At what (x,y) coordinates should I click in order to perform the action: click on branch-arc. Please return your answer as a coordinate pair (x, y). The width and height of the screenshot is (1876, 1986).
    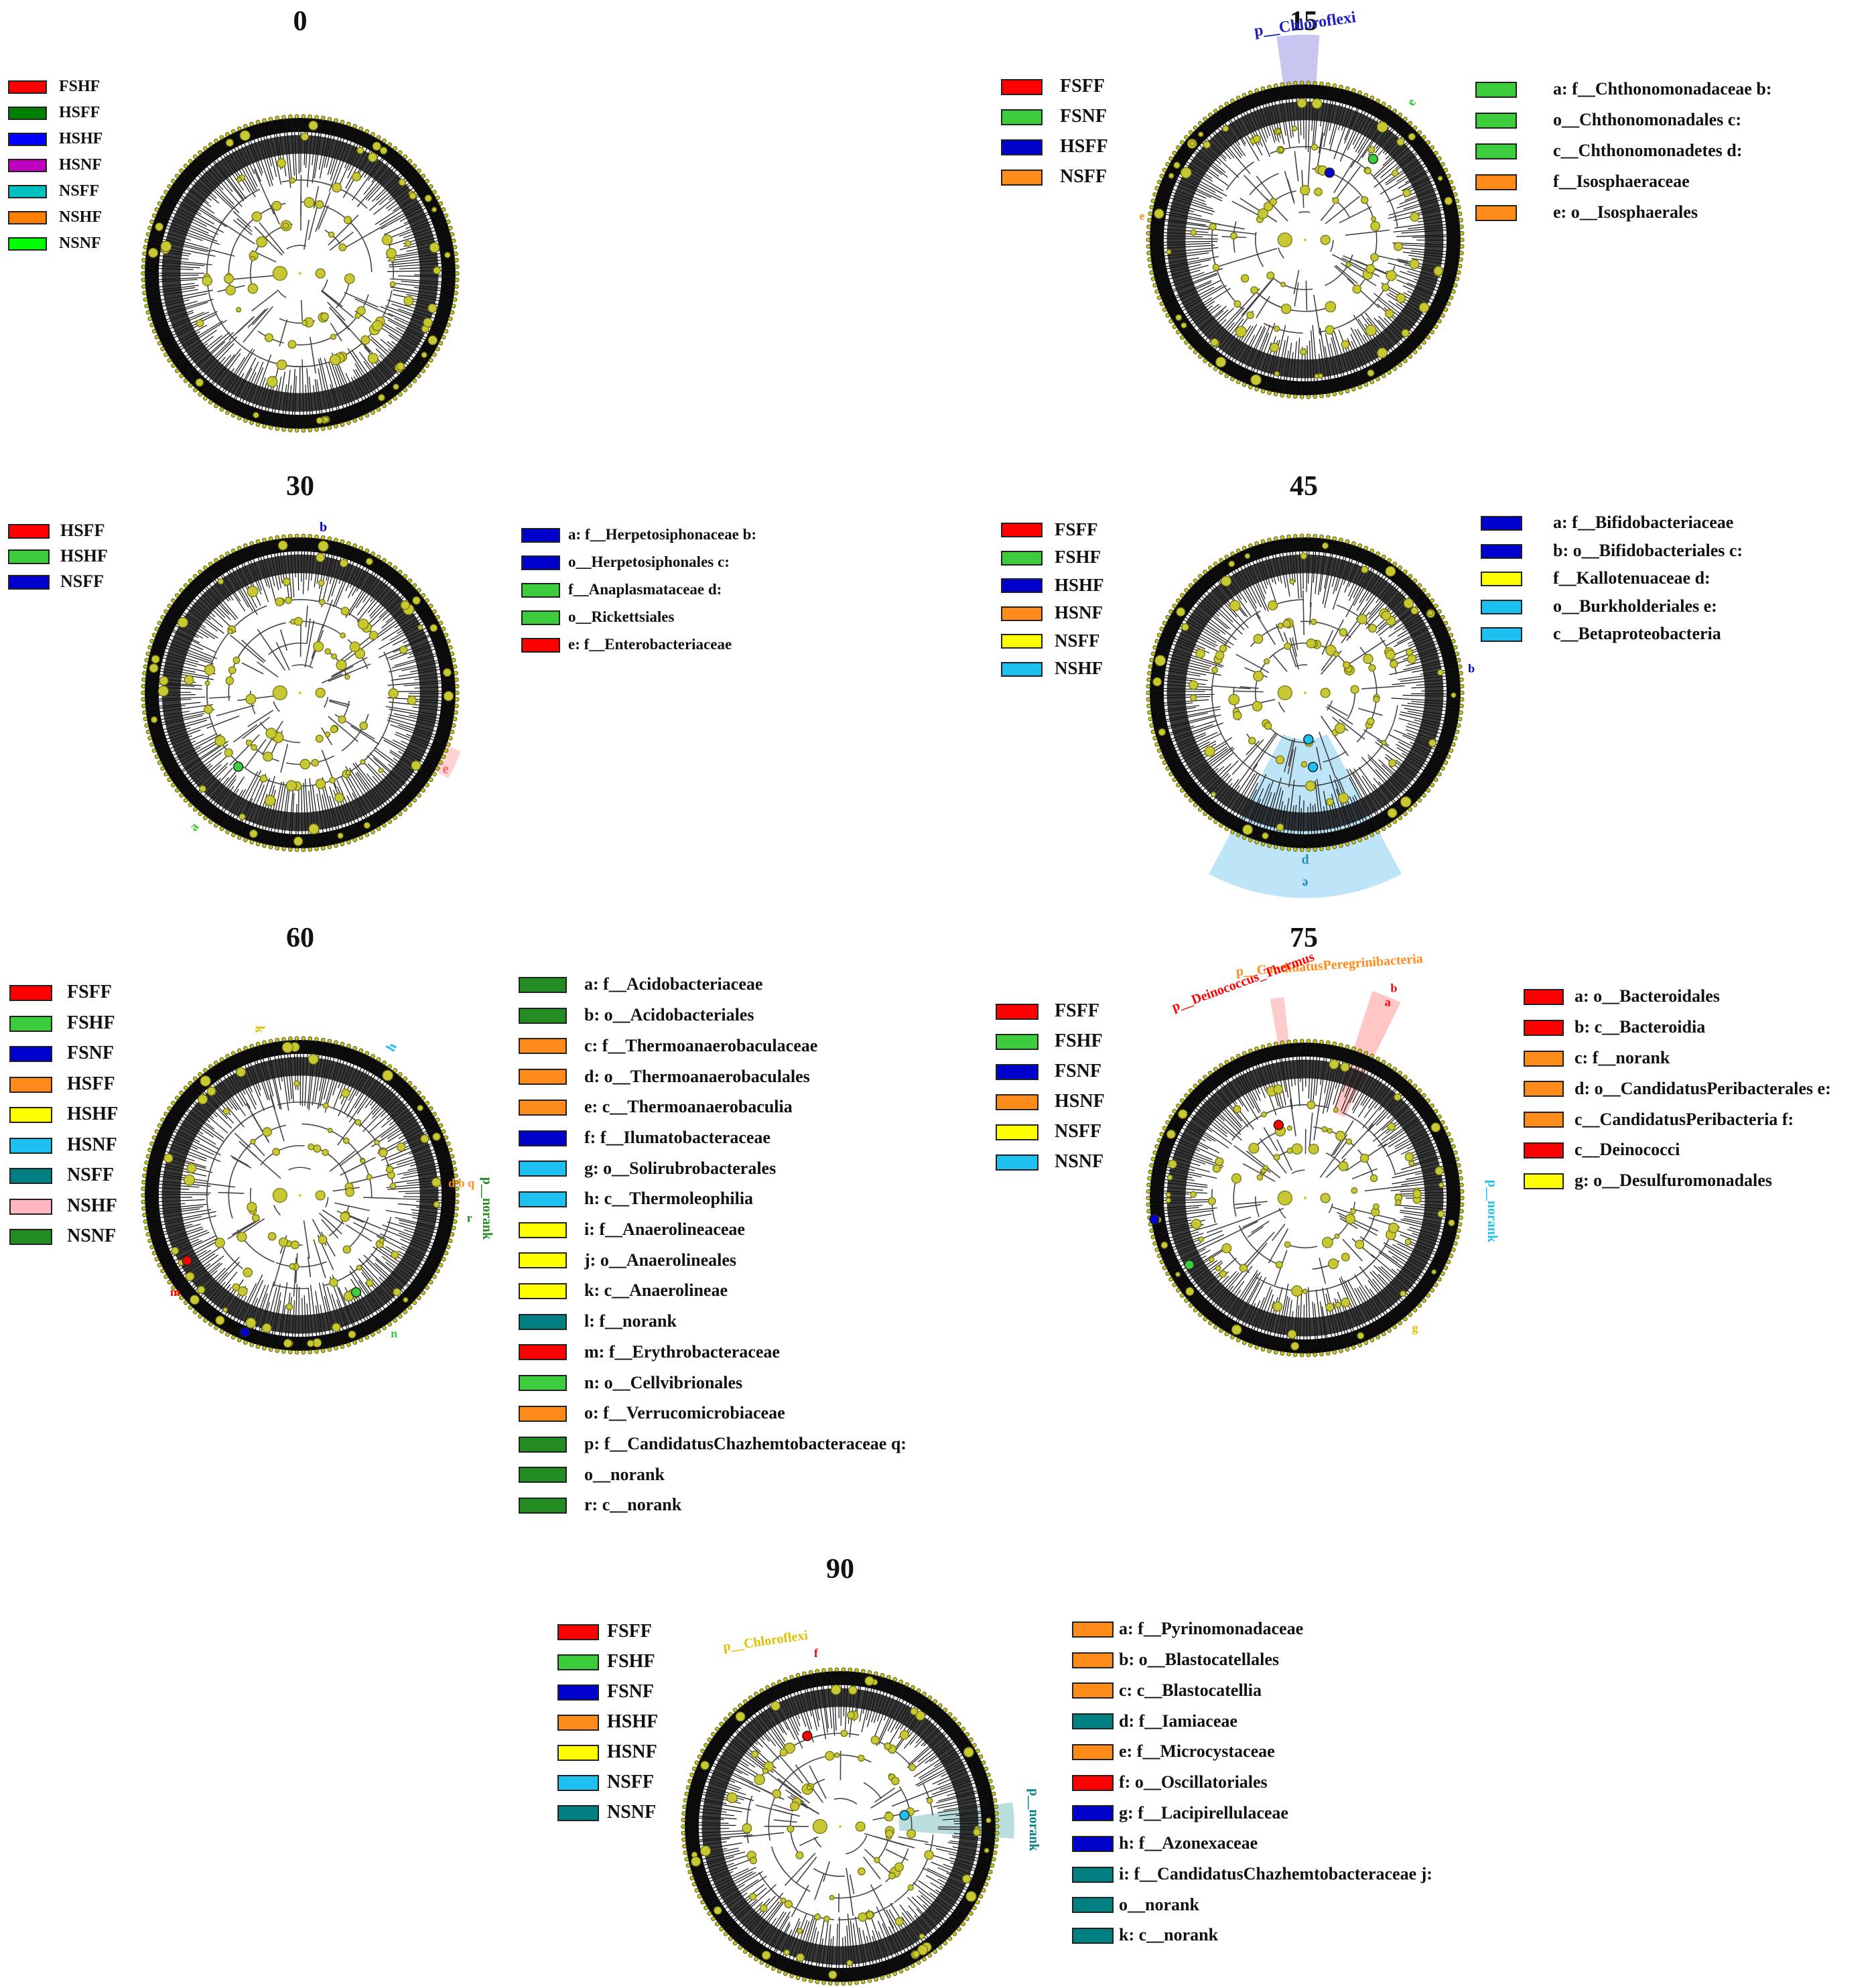
    Looking at the image, I should click on (830, 1873).